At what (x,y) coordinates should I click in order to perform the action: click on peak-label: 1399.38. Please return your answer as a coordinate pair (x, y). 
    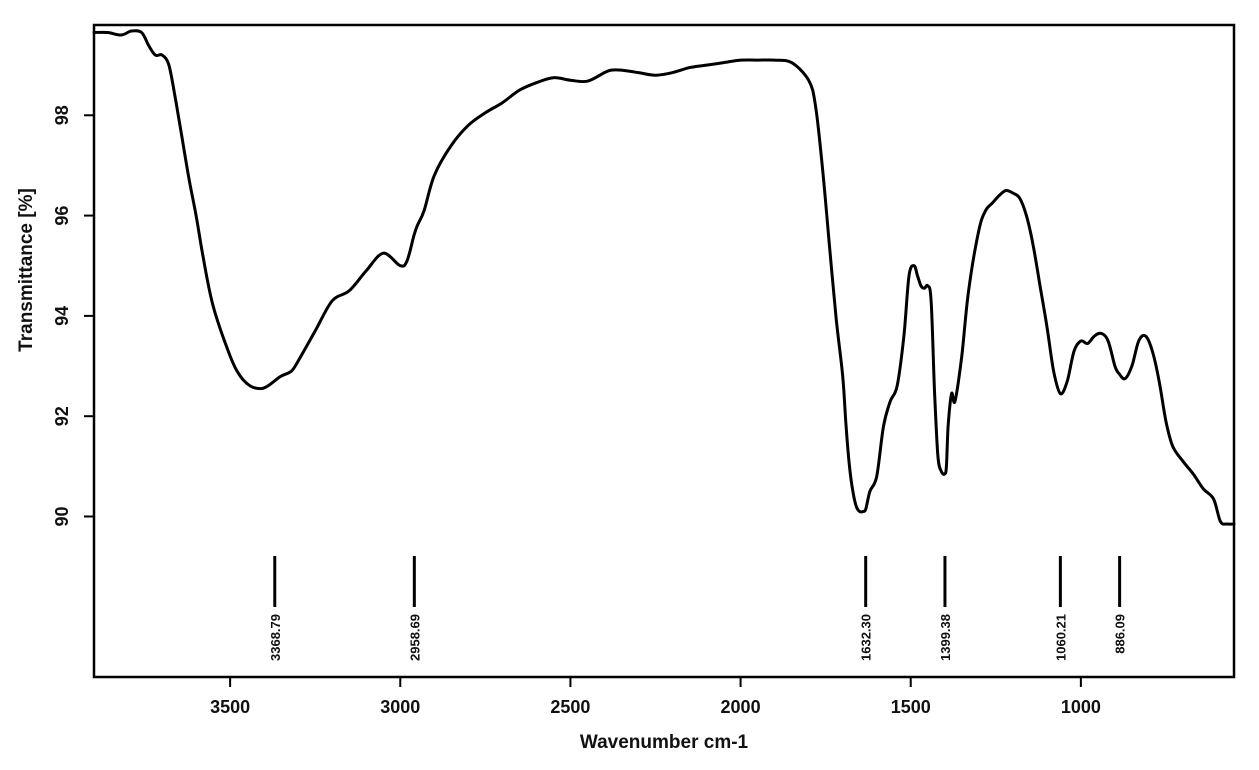
    Looking at the image, I should click on (945, 637).